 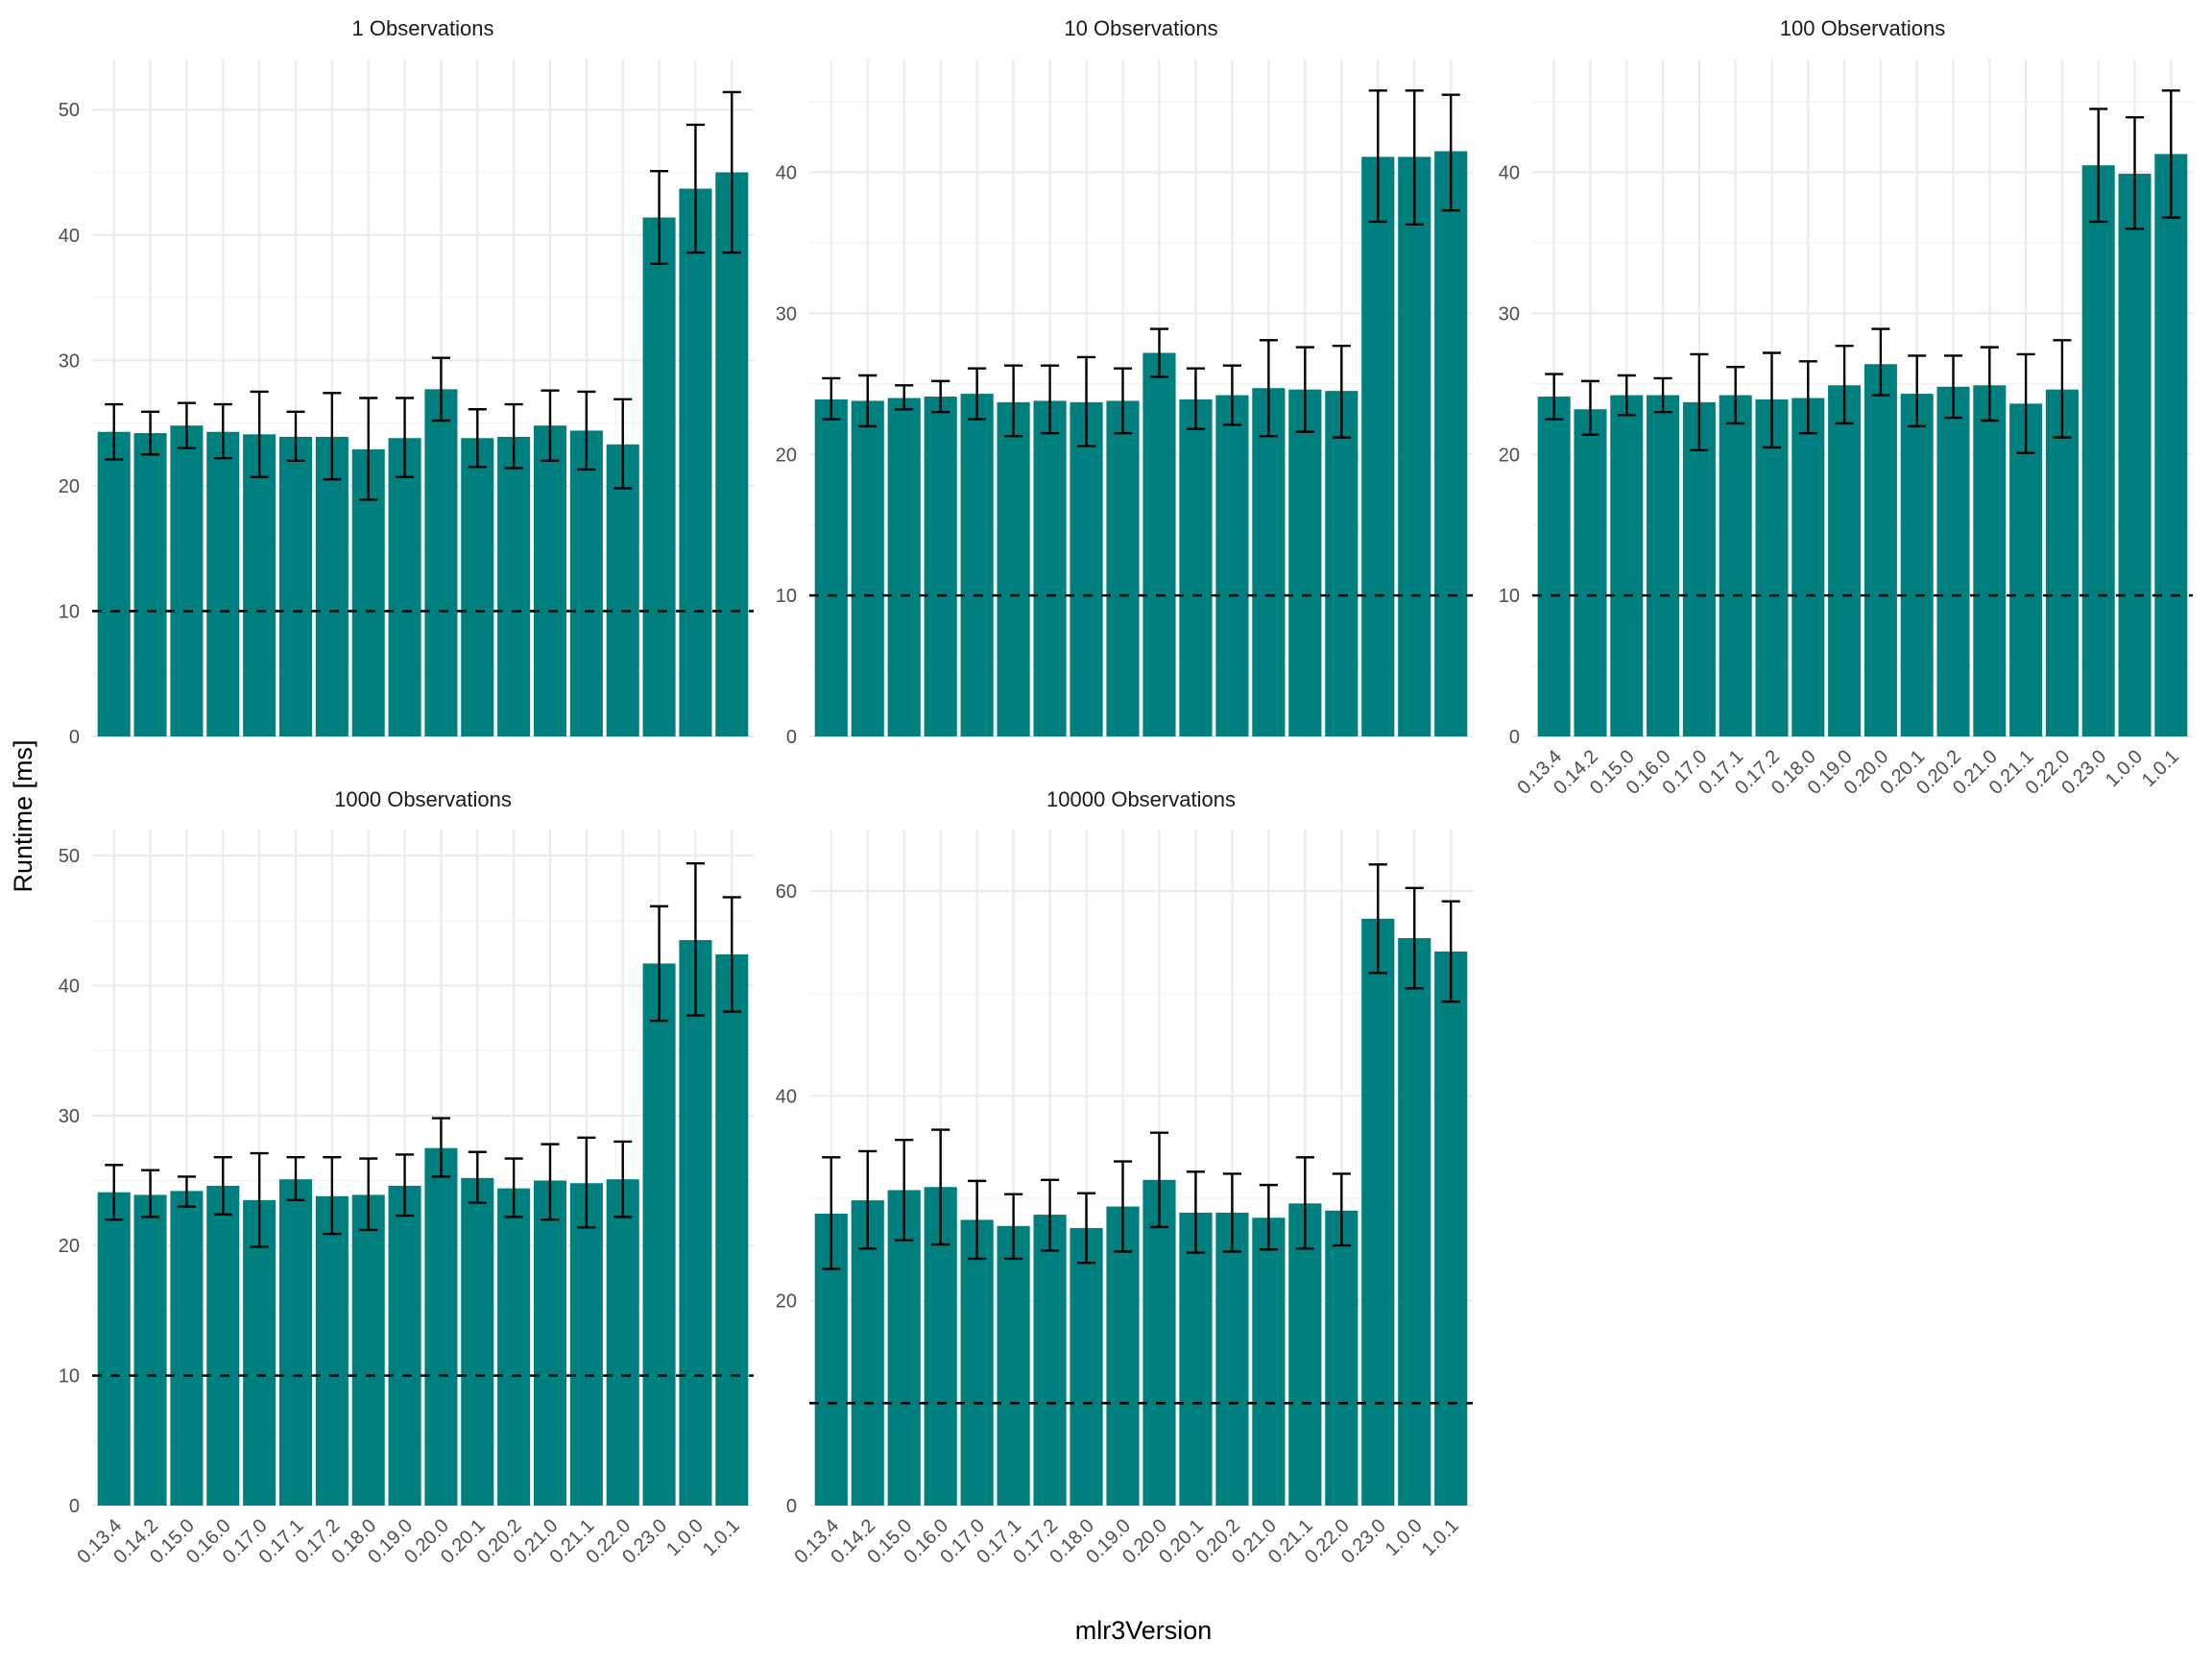 I want to click on facet-title: 10 Observations, so click(x=1140, y=28).